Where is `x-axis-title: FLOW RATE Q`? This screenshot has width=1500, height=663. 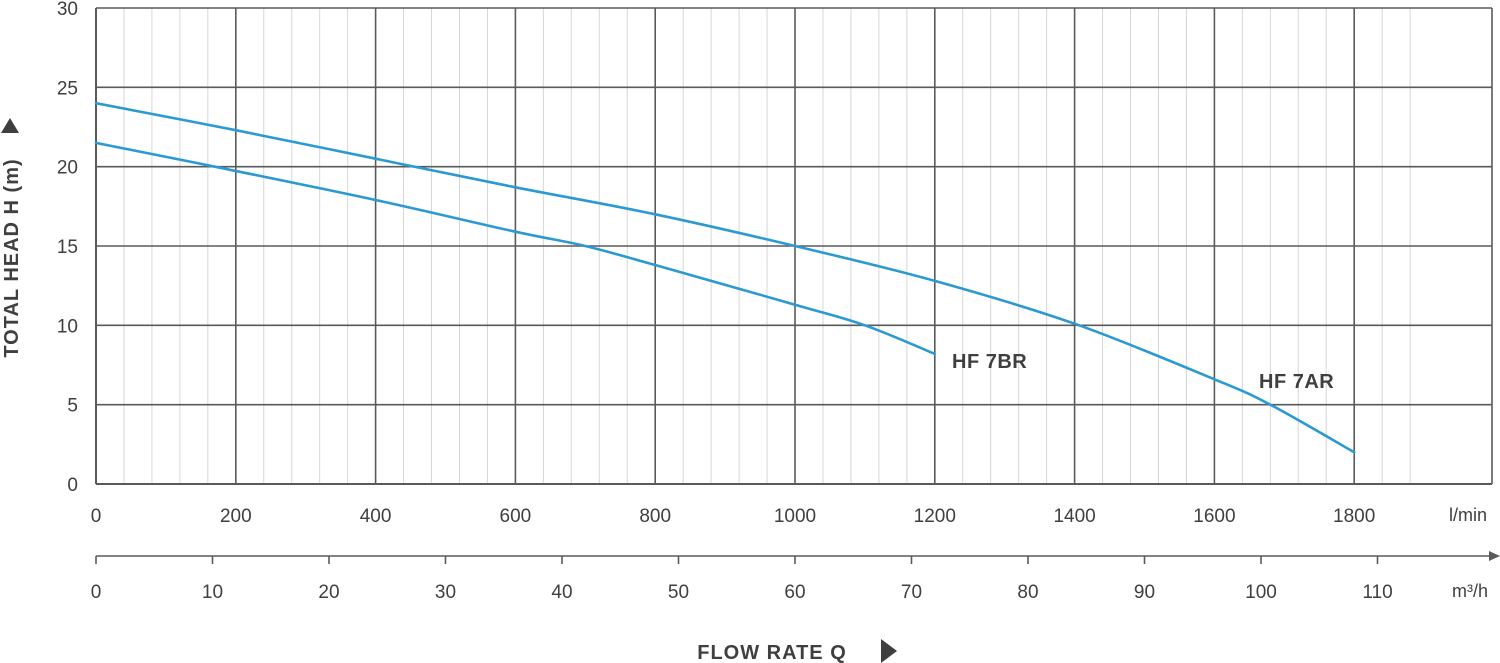 x-axis-title: FLOW RATE Q is located at coordinates (772, 652).